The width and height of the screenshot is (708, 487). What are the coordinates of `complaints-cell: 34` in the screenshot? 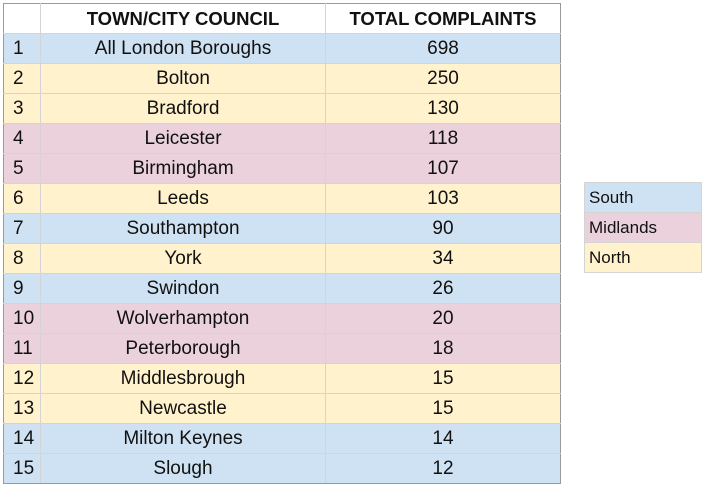 It's located at (443, 258).